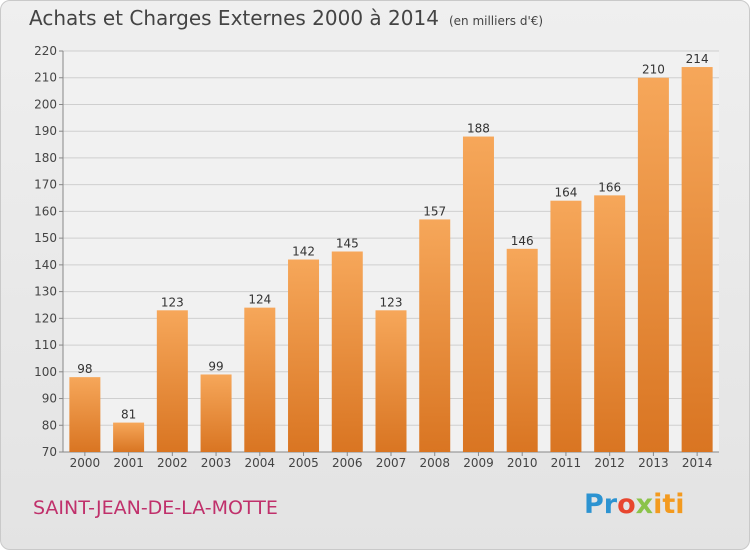 Image resolution: width=750 pixels, height=550 pixels. Describe the element at coordinates (45, 185) in the screenshot. I see `y-tick-label: 170` at that location.